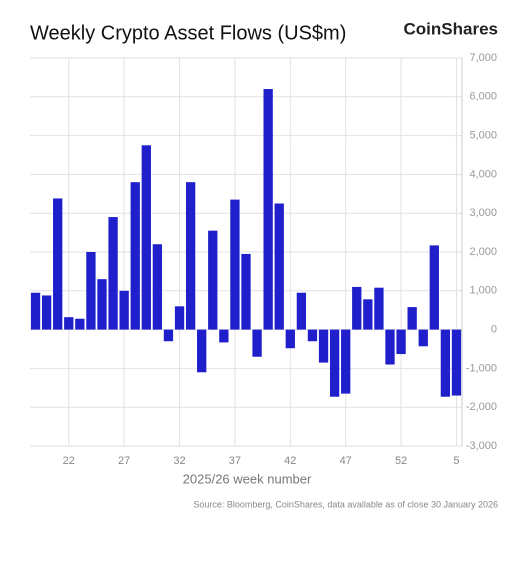 This screenshot has width=520, height=565. I want to click on x-tick-label: 52, so click(401, 461).